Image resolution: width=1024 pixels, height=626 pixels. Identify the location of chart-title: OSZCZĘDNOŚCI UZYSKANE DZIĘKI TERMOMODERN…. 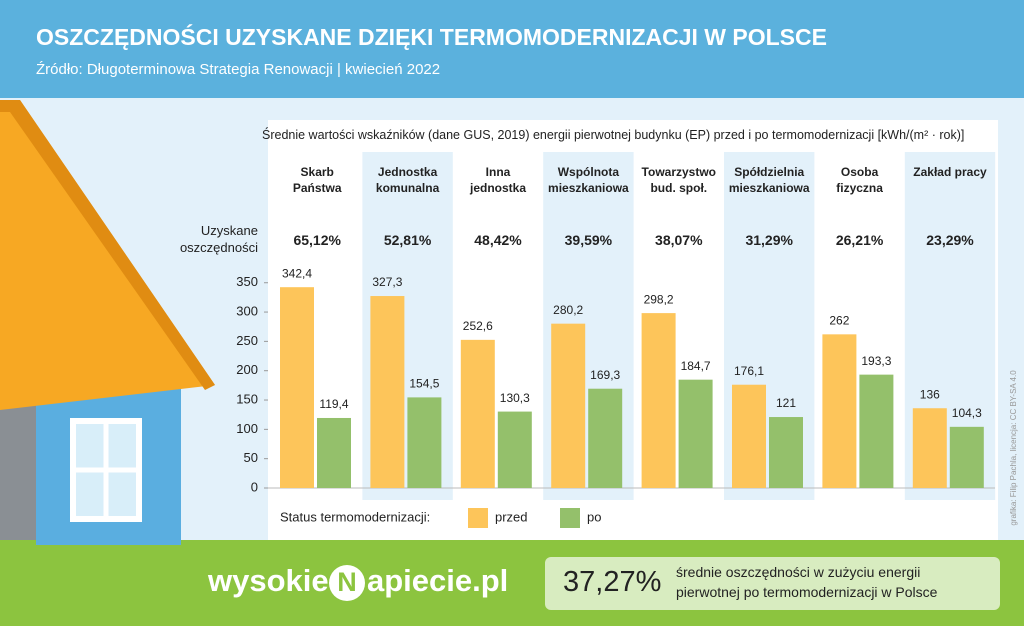
(431, 37).